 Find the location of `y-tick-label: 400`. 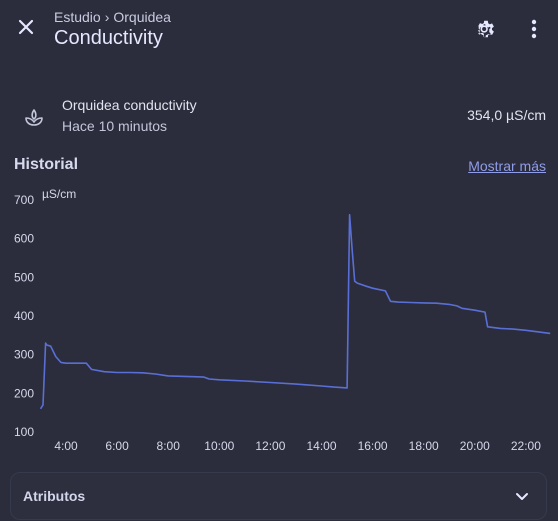

y-tick-label: 400 is located at coordinates (24, 316).